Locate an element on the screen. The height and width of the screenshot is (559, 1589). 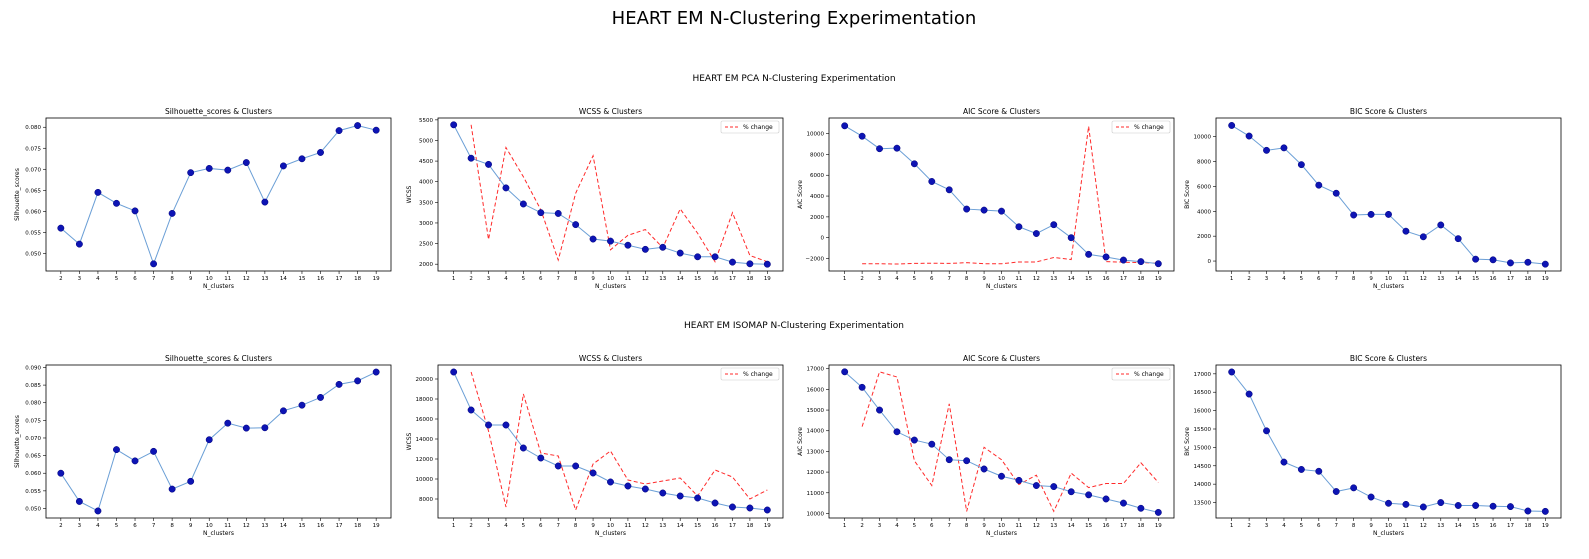
x-tick-label: 8 is located at coordinates (576, 526).